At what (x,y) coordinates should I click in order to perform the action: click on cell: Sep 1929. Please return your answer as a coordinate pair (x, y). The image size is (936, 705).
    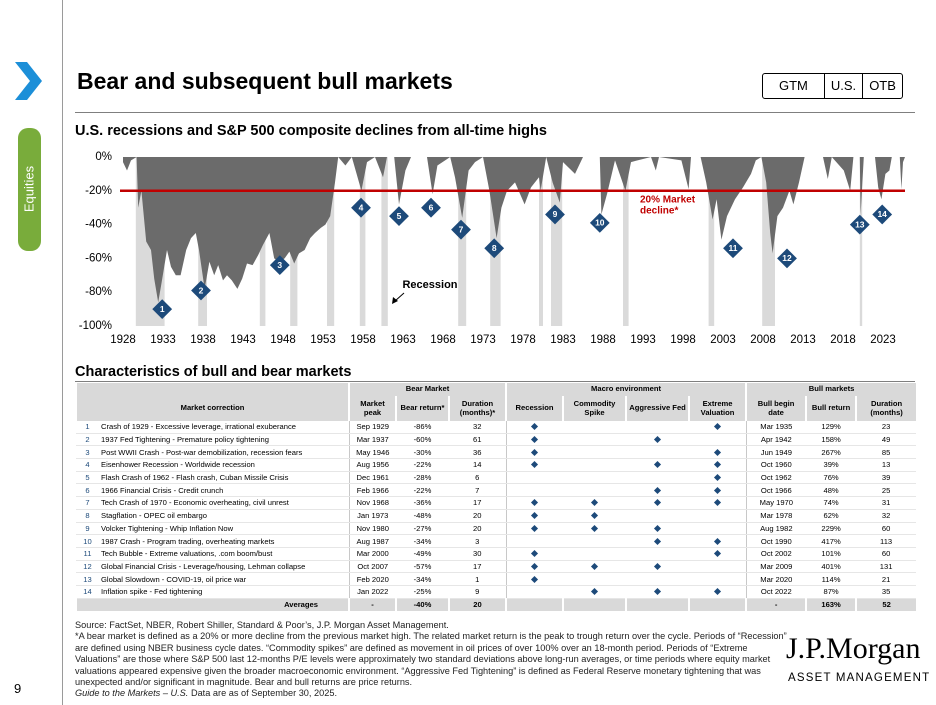
    Looking at the image, I should click on (372, 427).